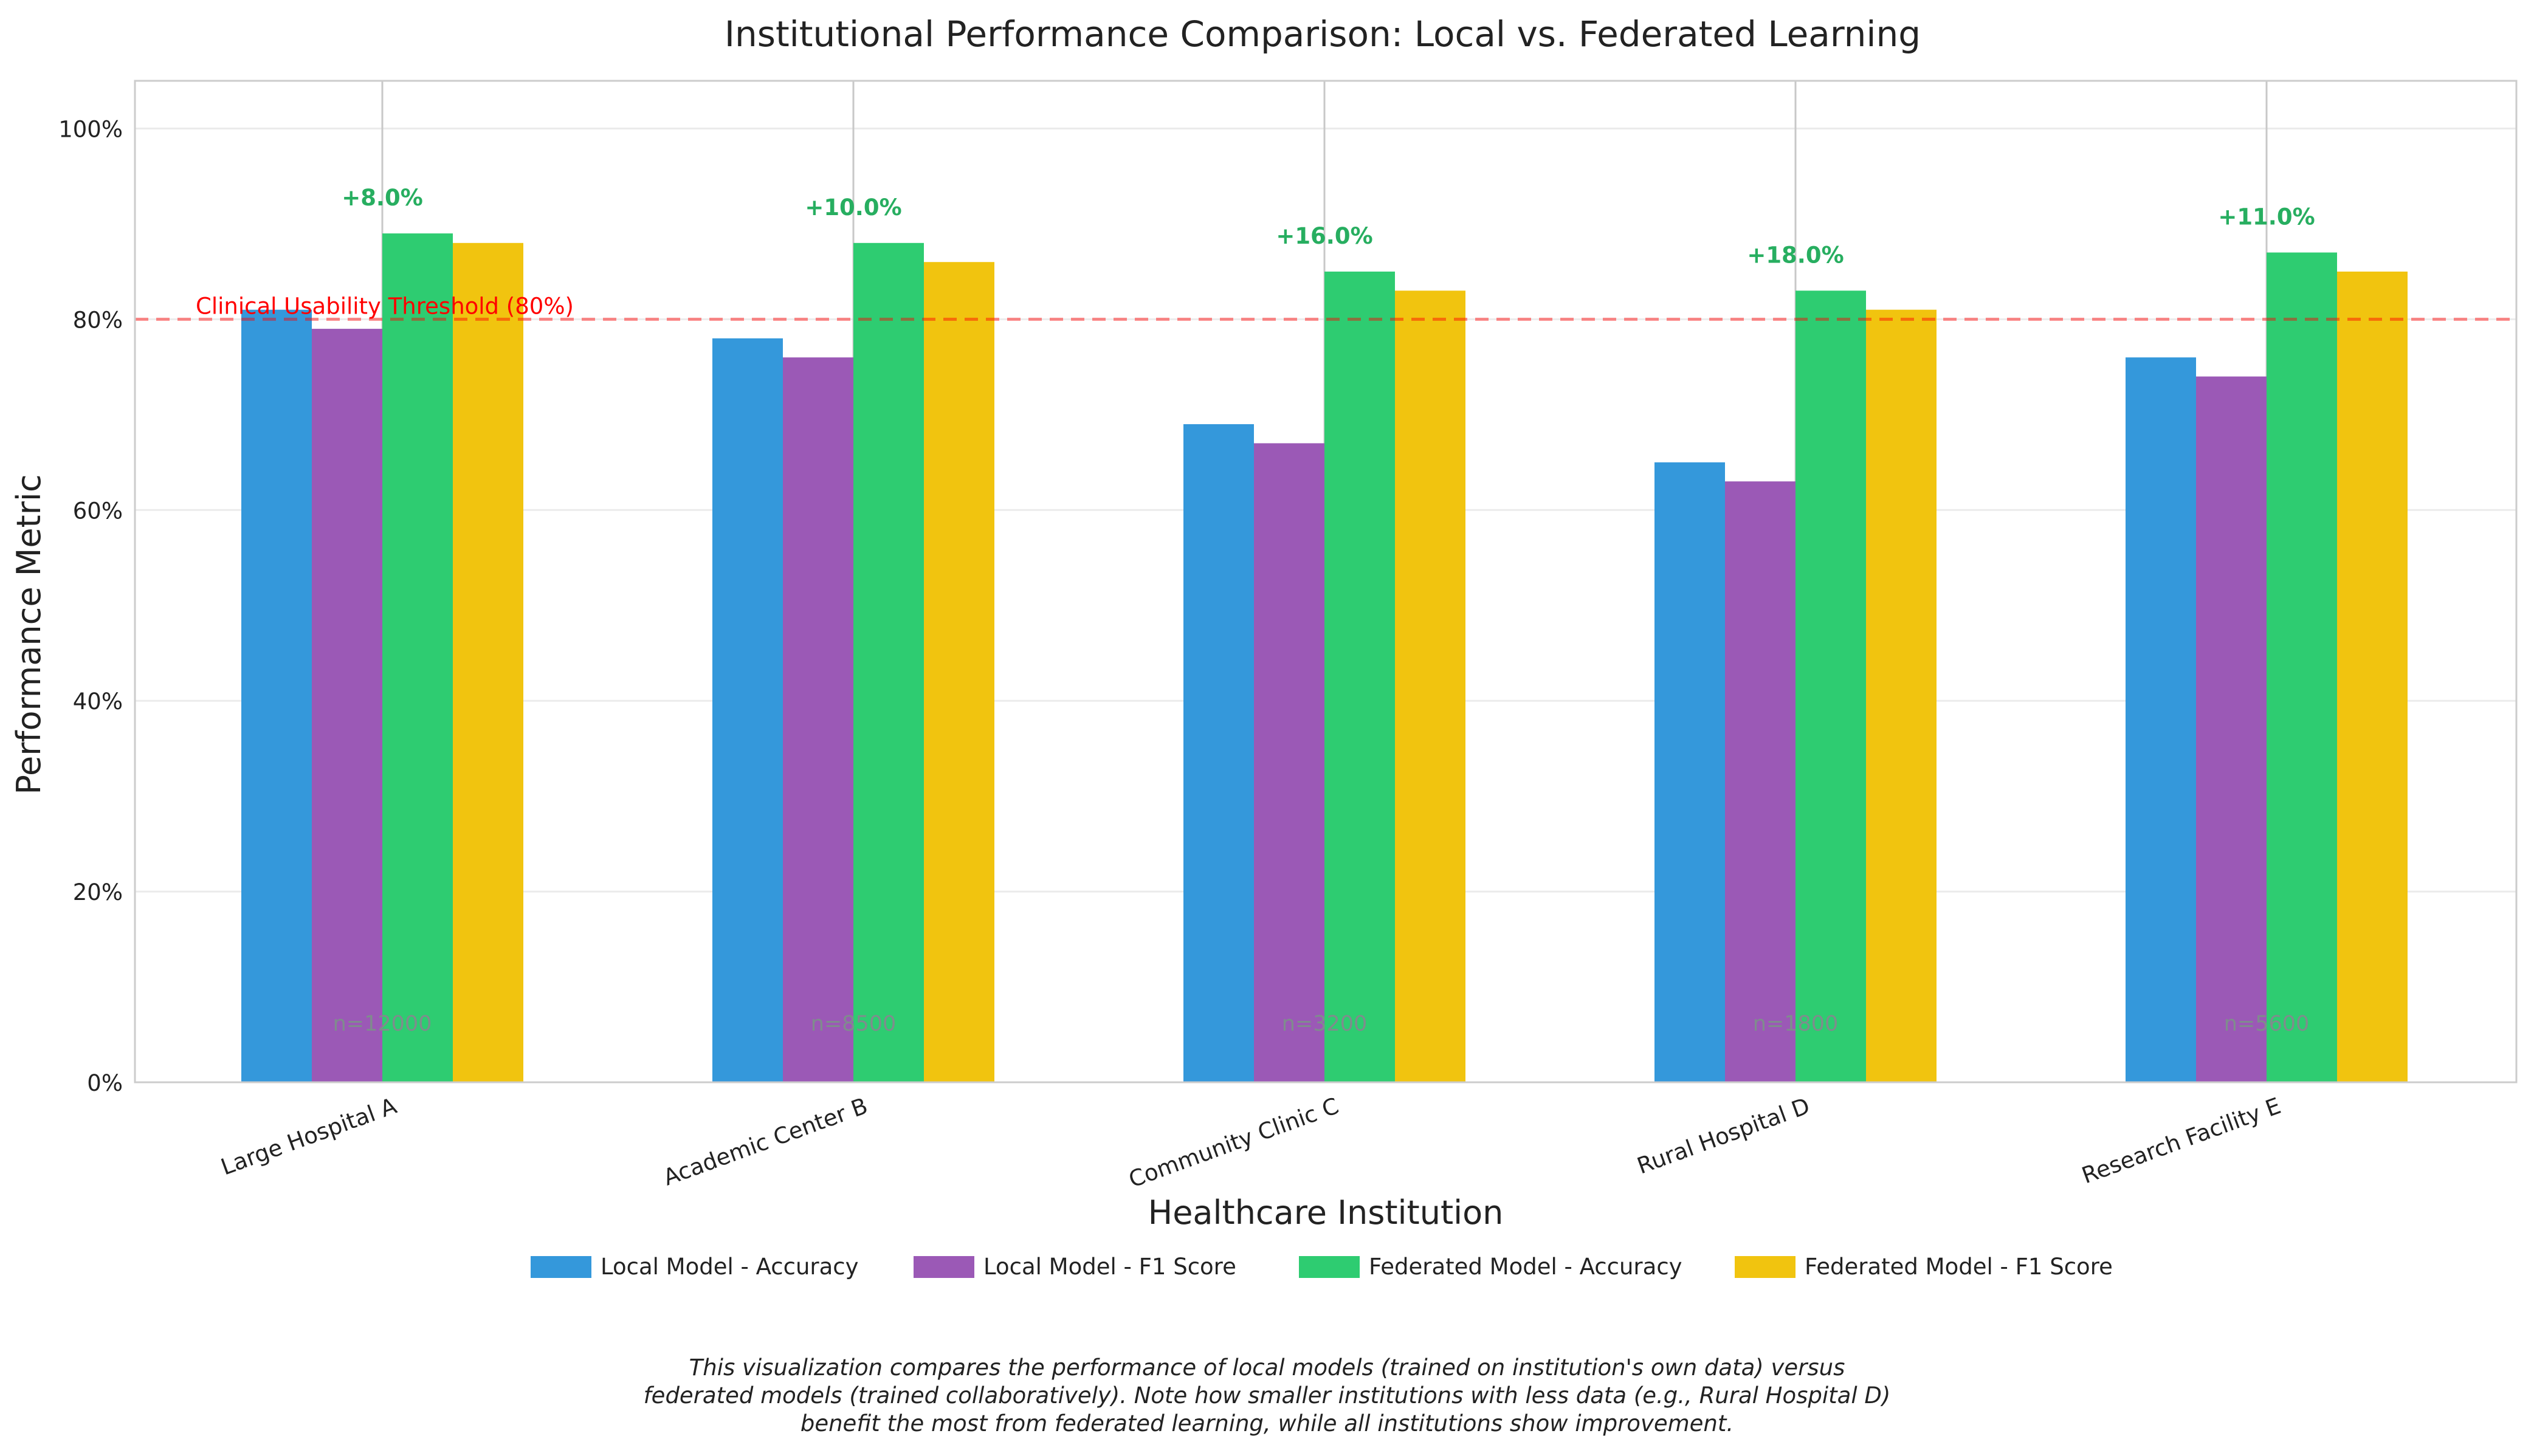 The height and width of the screenshot is (1456, 2534). Describe the element at coordinates (1326, 1212) in the screenshot. I see `x-axis-label: Healthcare Institution` at that location.